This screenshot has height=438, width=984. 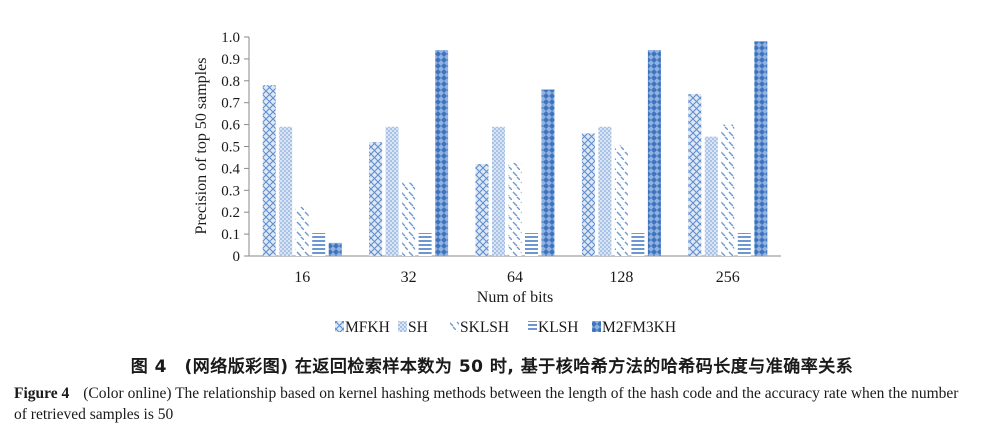 I want to click on y-axis-label: Precision of top 50 samples, so click(x=201, y=146).